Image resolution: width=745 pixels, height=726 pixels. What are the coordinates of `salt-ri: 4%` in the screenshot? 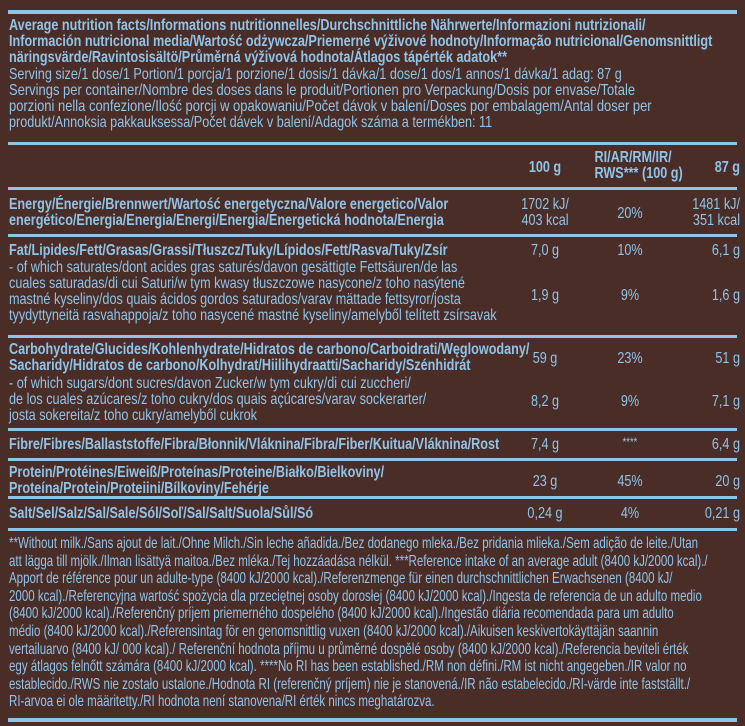 It's located at (630, 513).